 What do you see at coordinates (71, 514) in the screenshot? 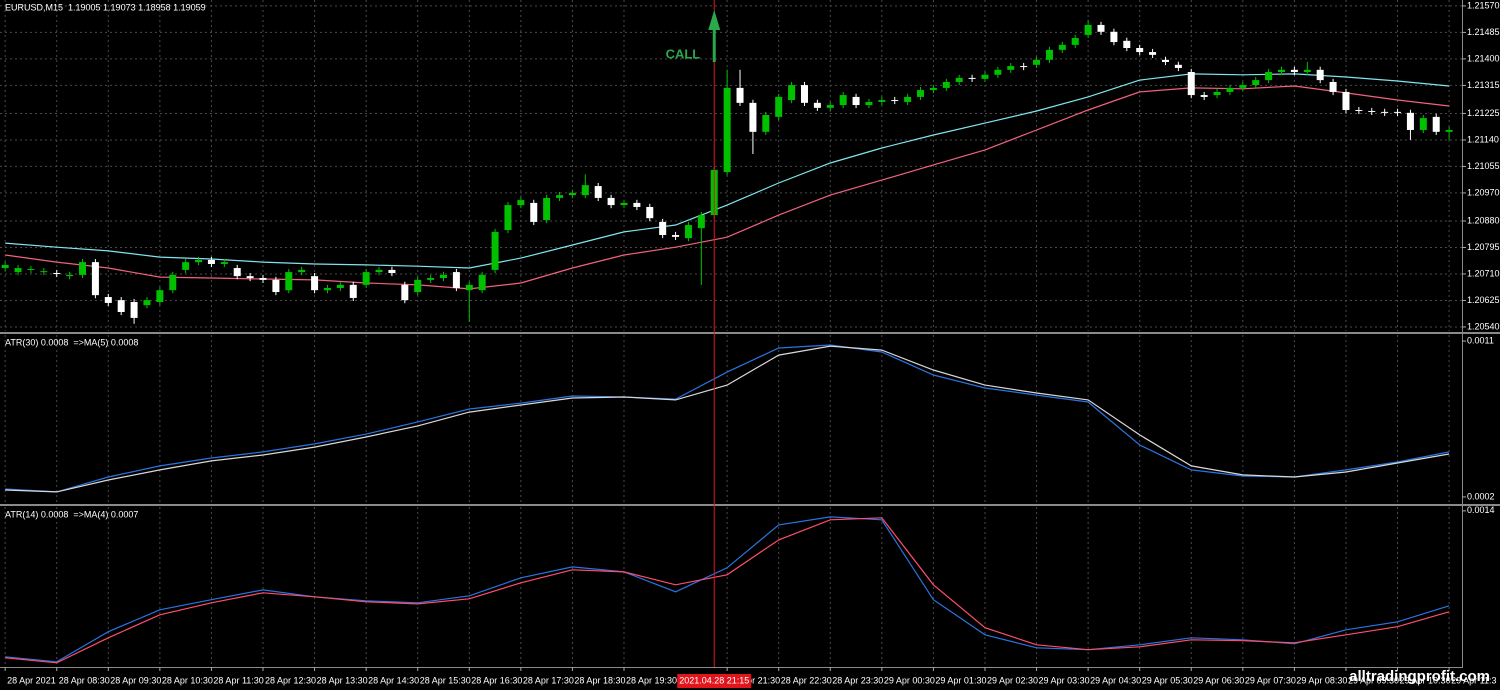
I see `panel-title: ATR(14) 0.0008 =>MA(4) 0.0007` at bounding box center [71, 514].